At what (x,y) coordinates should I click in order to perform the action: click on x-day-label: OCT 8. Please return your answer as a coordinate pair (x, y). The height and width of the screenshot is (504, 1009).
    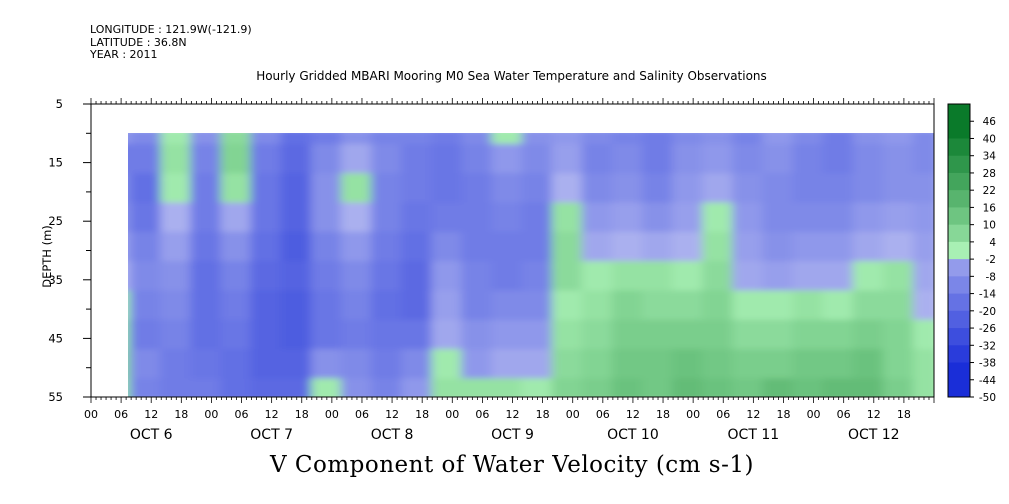
    Looking at the image, I should click on (392, 435).